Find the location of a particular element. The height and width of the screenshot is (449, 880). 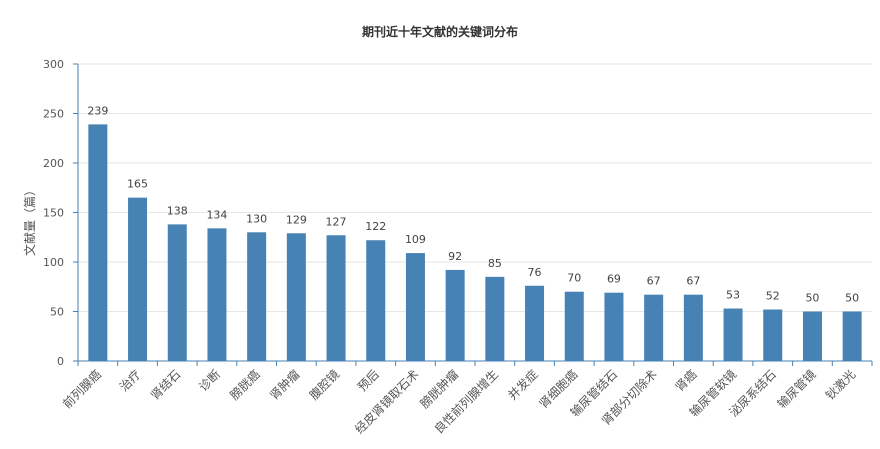

y-tick-label: 150 is located at coordinates (53, 213).